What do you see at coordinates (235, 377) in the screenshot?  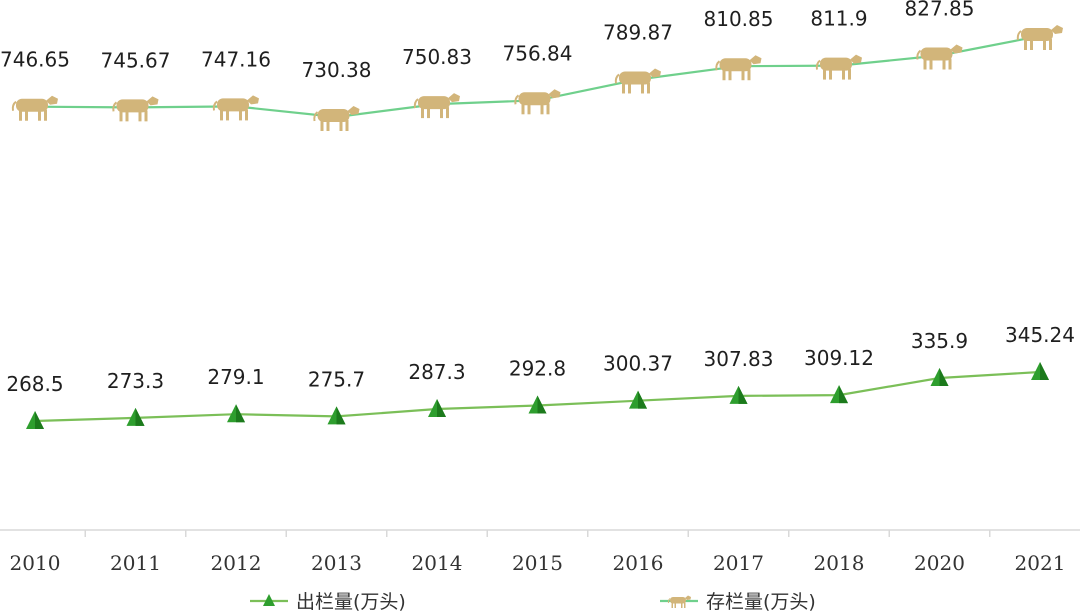 I see `data-label: 279.1` at bounding box center [235, 377].